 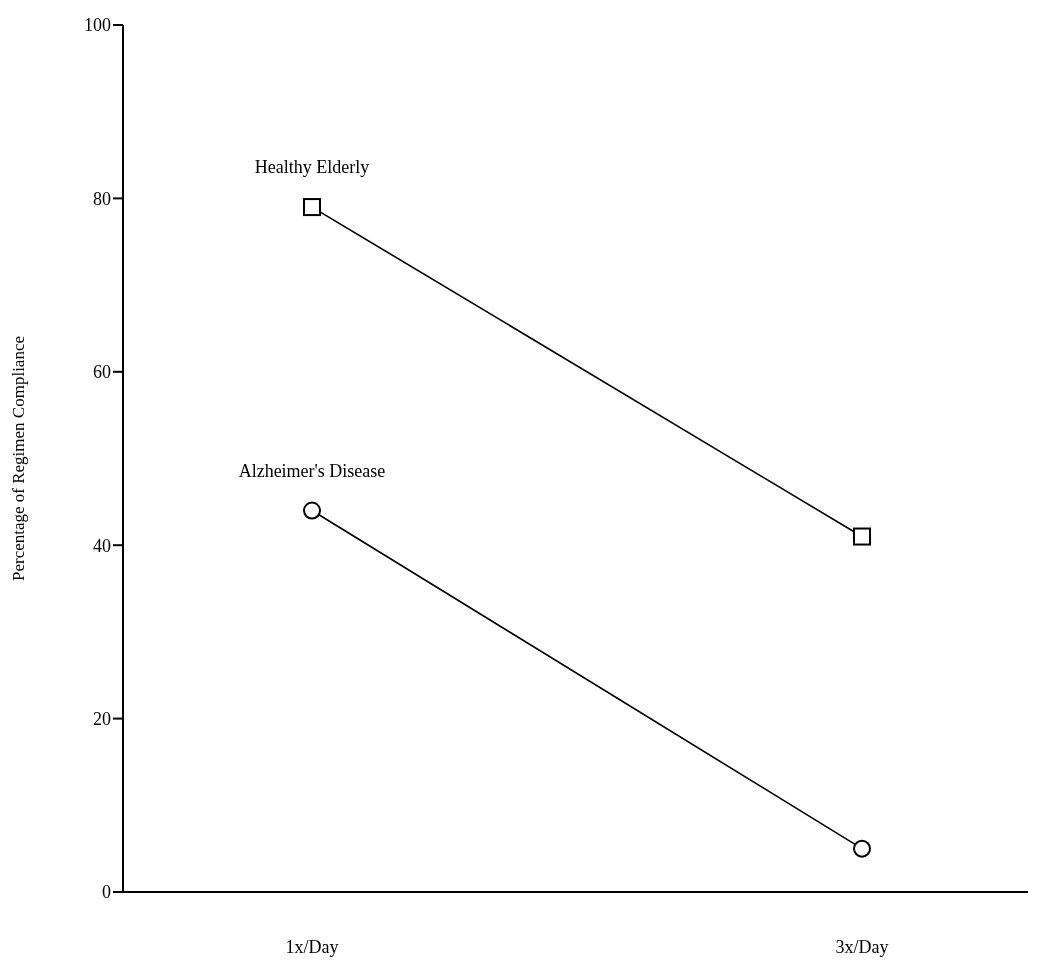 What do you see at coordinates (312, 167) in the screenshot?
I see `series-label: Healthy Elderly` at bounding box center [312, 167].